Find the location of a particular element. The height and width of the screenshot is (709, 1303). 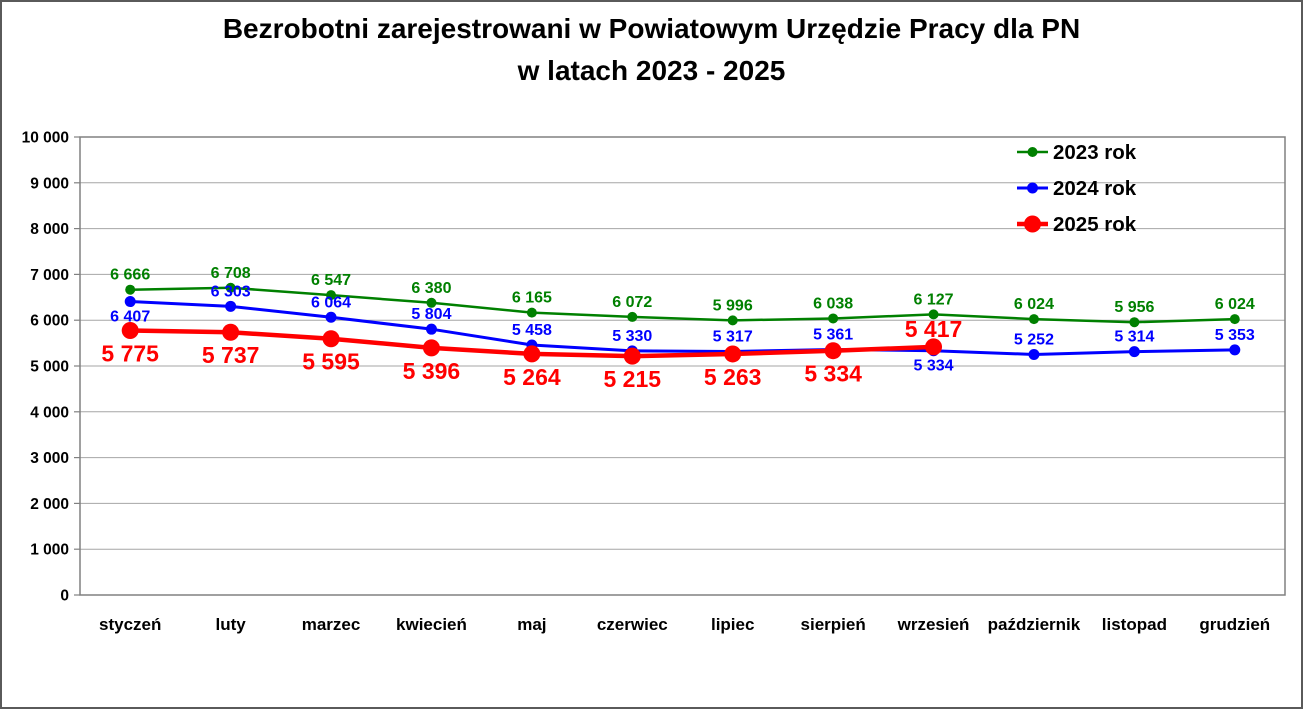

series-2025-rok-value-label: 5 264 is located at coordinates (532, 377).